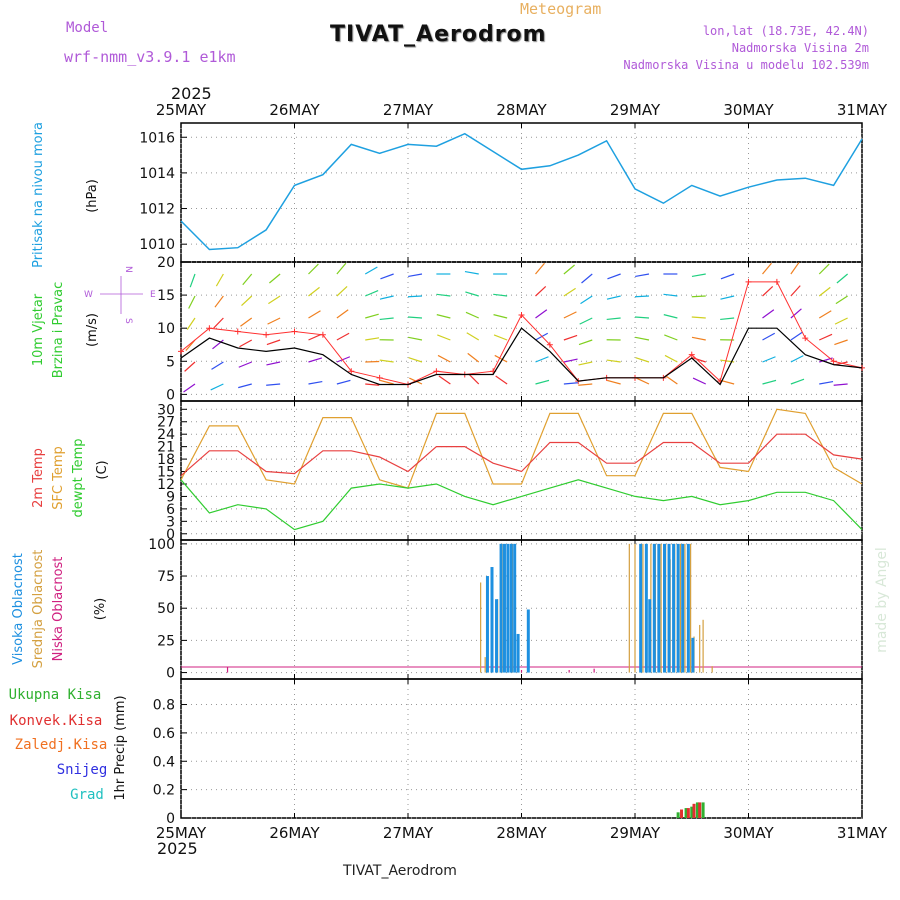 This screenshot has height=900, width=900. What do you see at coordinates (18, 609) in the screenshot?
I see `cloud-label-high: Visoka Oblacnost` at bounding box center [18, 609].